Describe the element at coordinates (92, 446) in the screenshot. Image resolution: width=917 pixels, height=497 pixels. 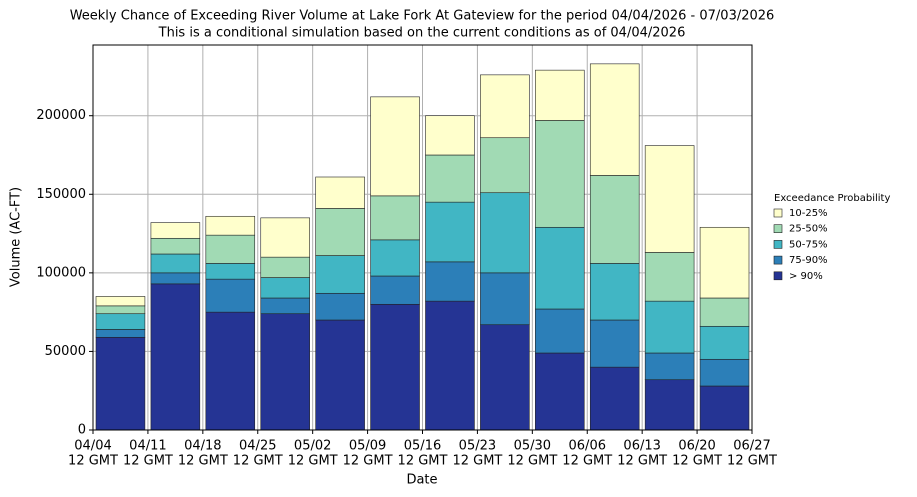
I see `x-tick-label: 04/04` at that location.